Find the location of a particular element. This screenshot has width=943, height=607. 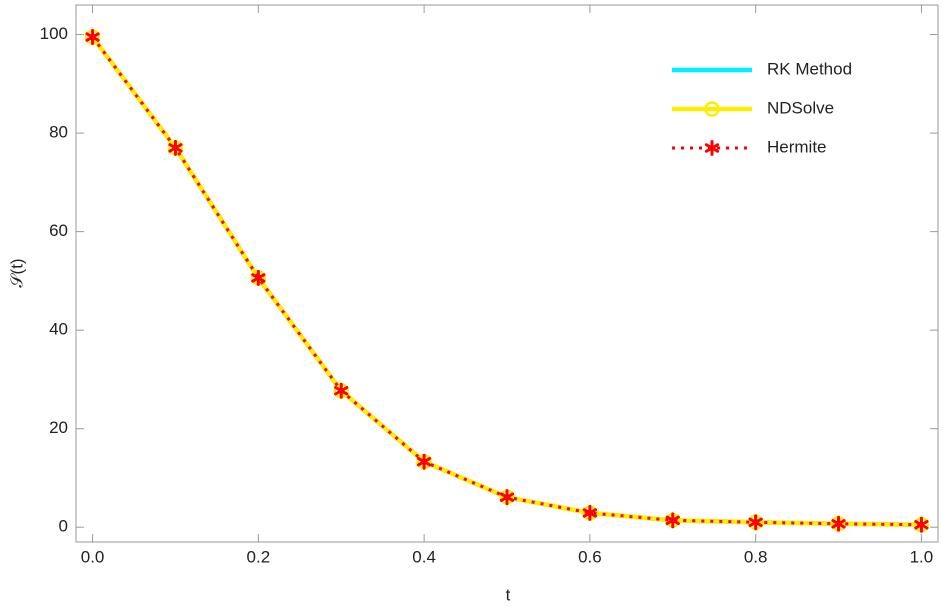

y-tick-label: 100 is located at coordinates (54, 33).